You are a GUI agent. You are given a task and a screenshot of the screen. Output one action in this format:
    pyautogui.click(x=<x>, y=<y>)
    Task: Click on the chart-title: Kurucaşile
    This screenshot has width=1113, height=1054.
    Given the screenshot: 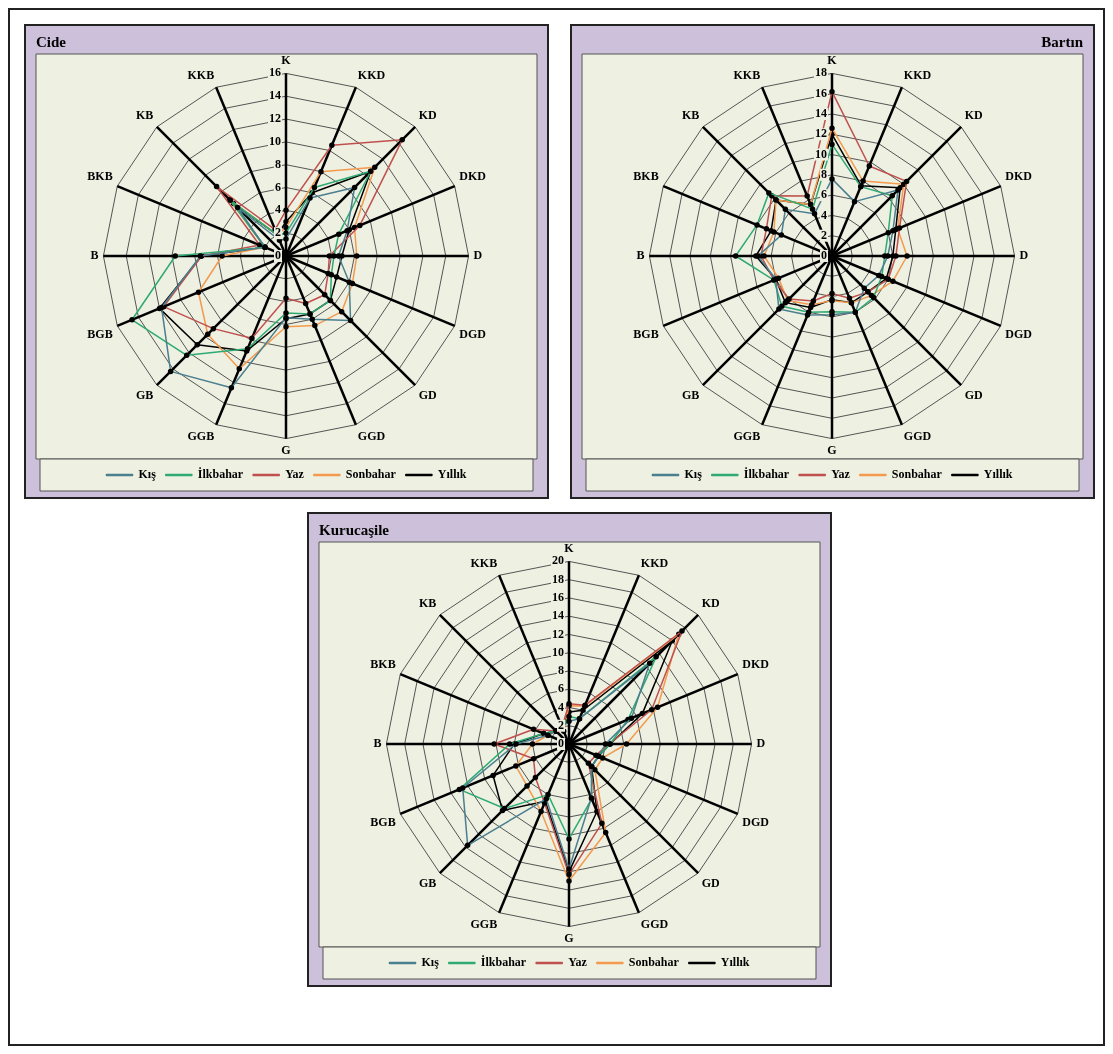 What is the action you would take?
    pyautogui.click(x=354, y=529)
    